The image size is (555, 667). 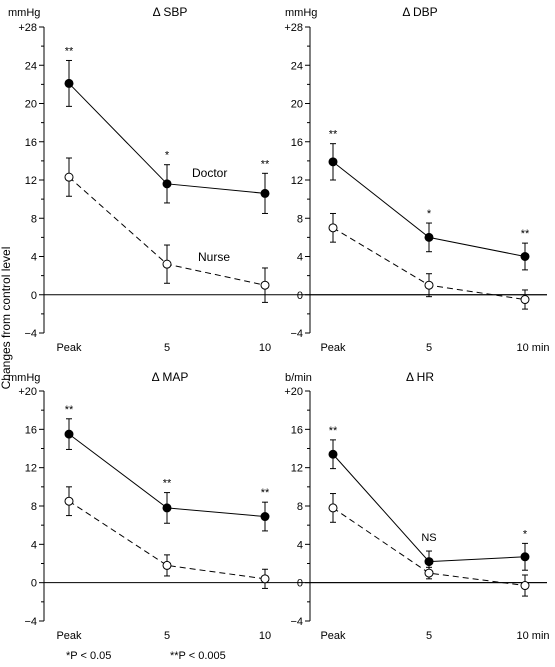 What do you see at coordinates (209, 173) in the screenshot?
I see `series-label-doctor: Doctor` at bounding box center [209, 173].